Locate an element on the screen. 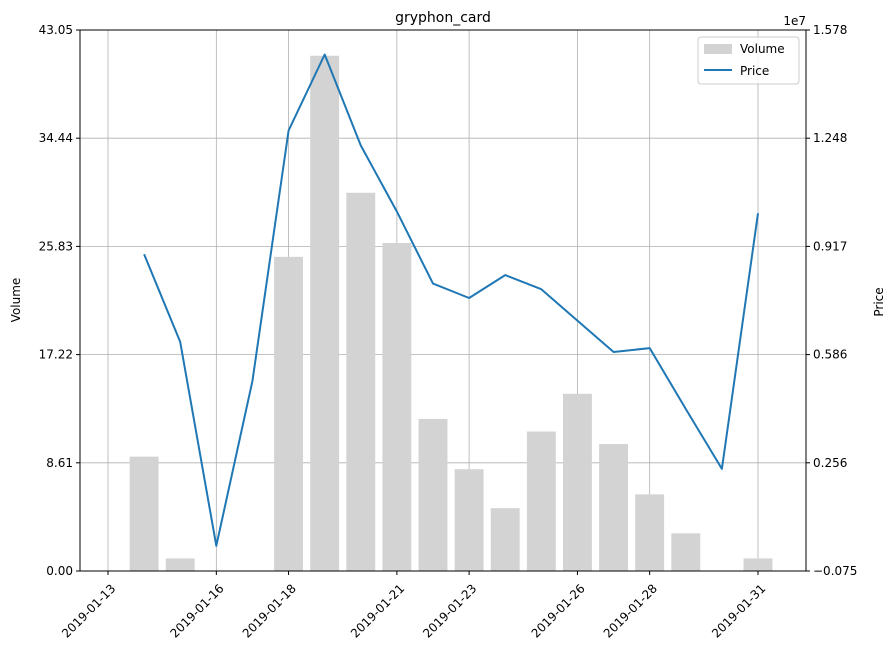  right-axis-multiplier: 1e7 is located at coordinates (794, 21).